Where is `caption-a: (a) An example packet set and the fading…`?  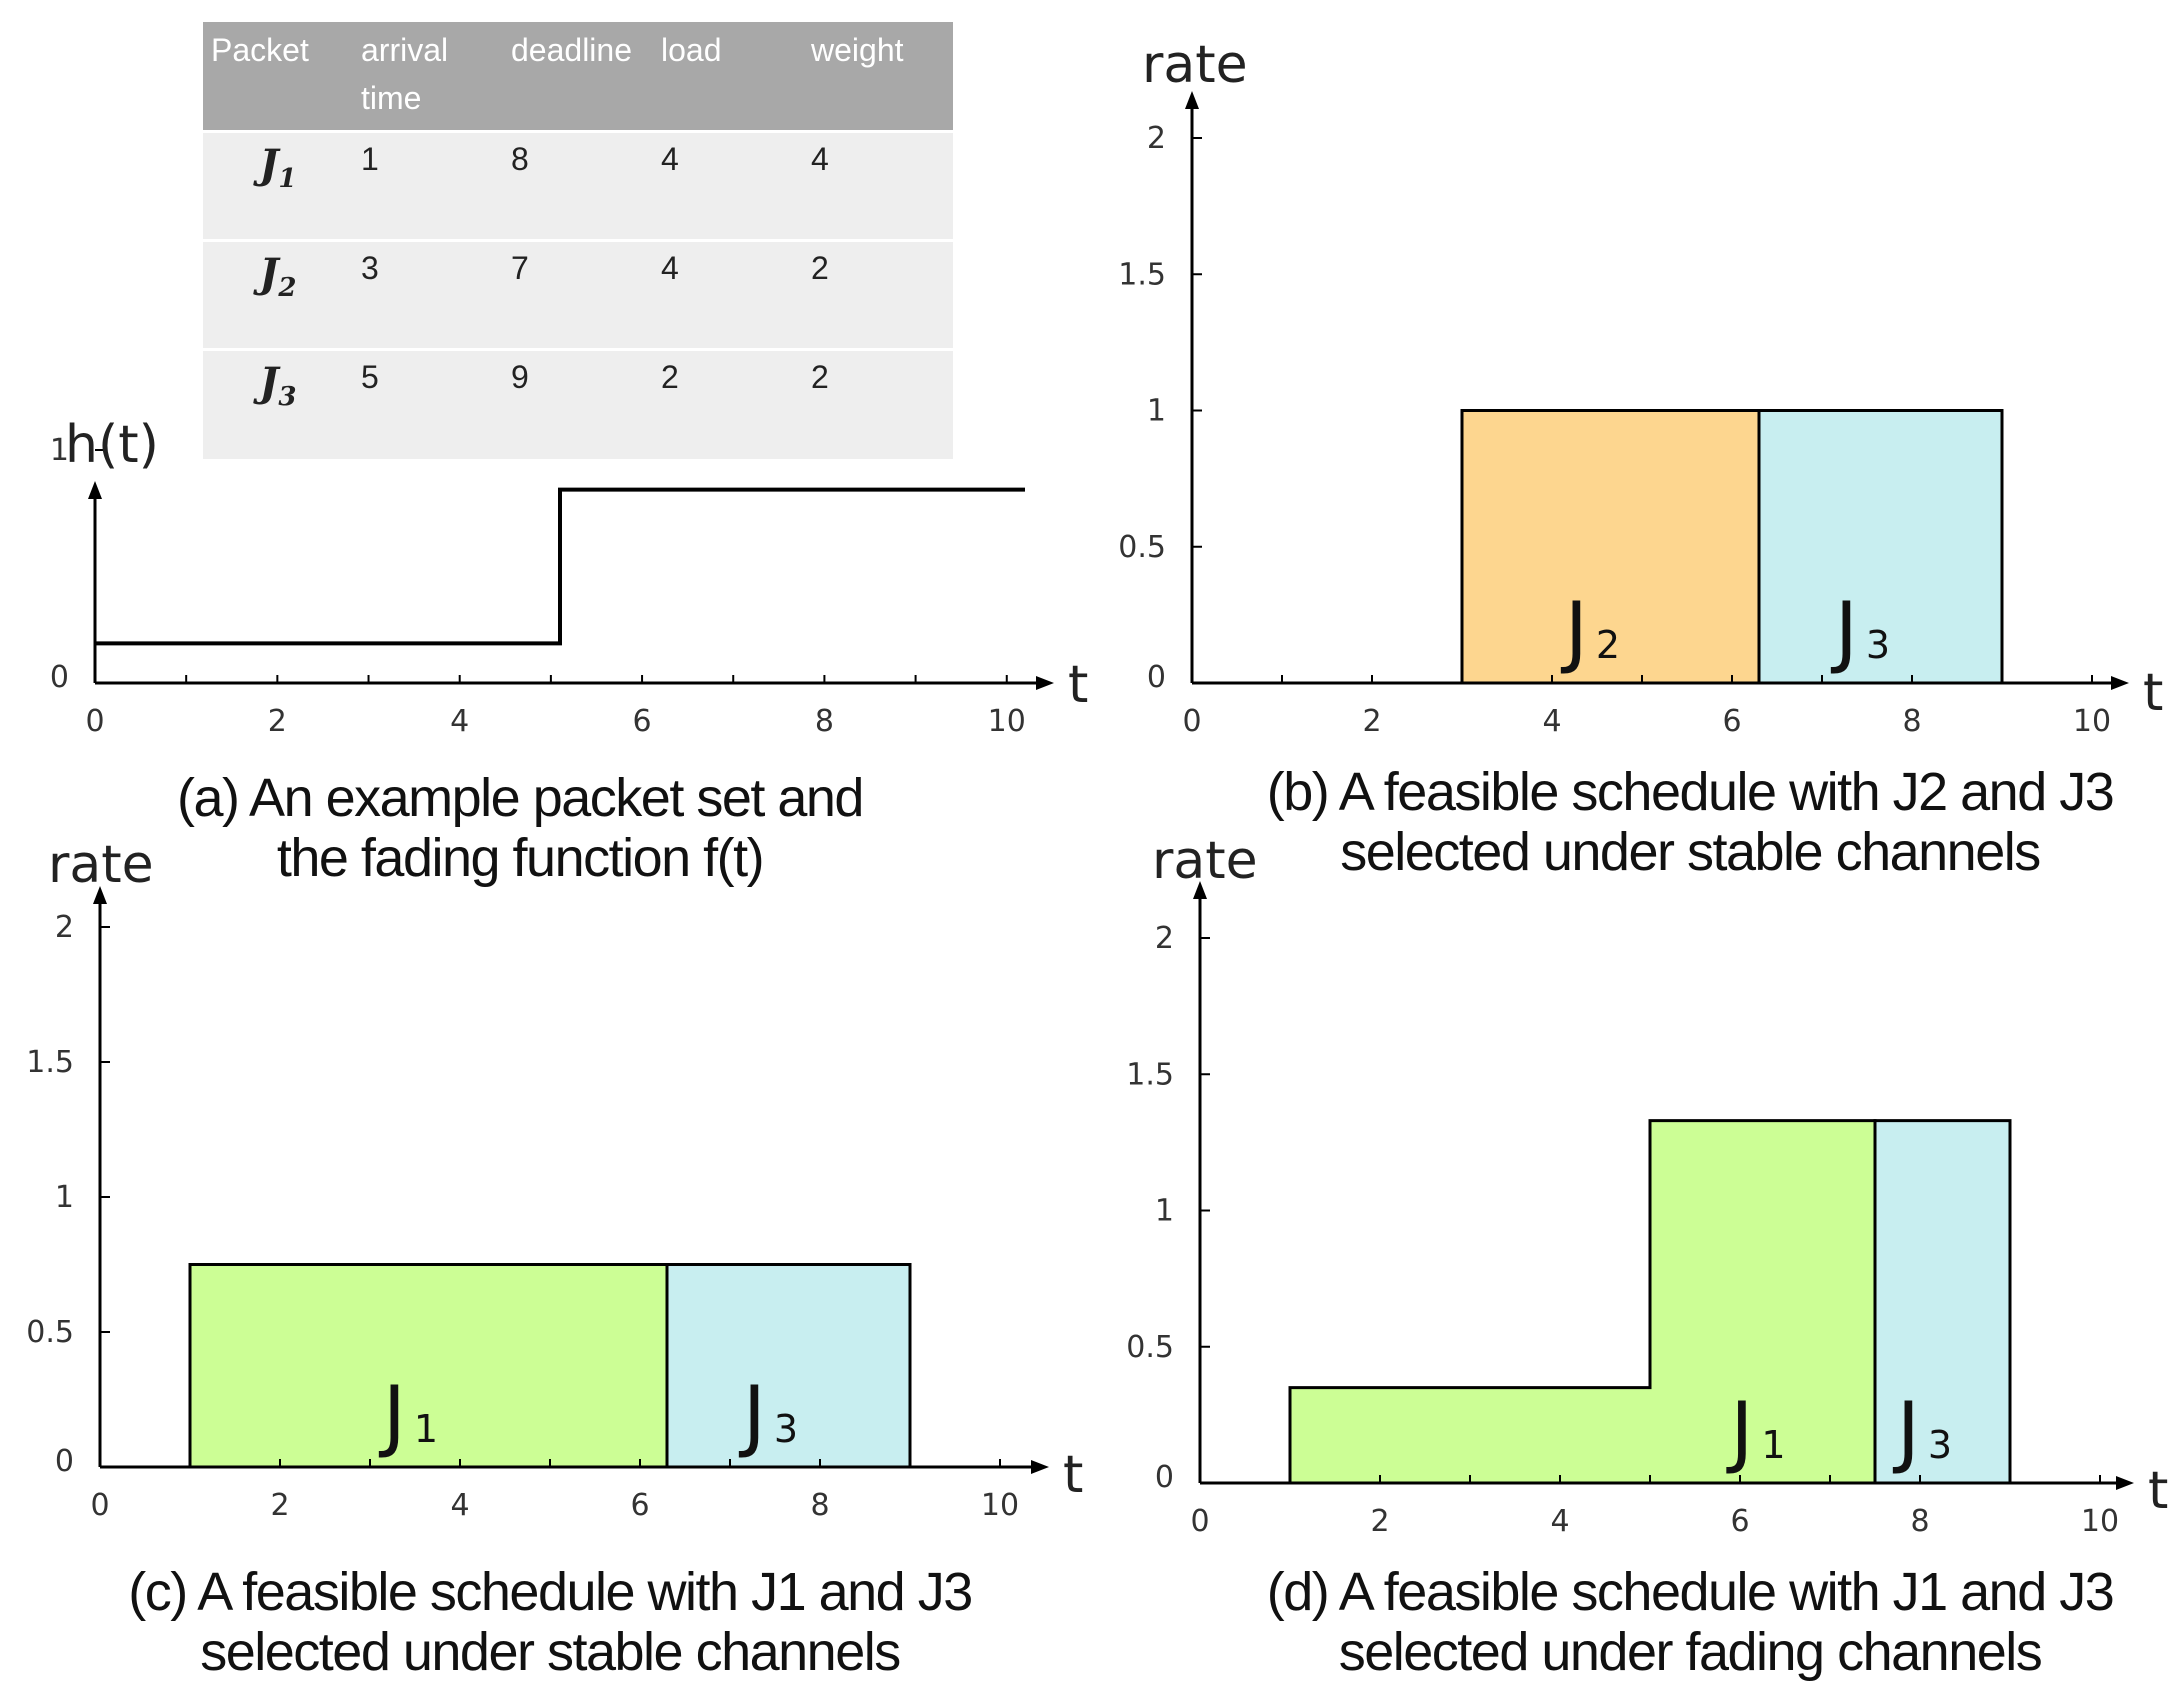 caption-a: (a) An example packet set and the fading… is located at coordinates (520, 828).